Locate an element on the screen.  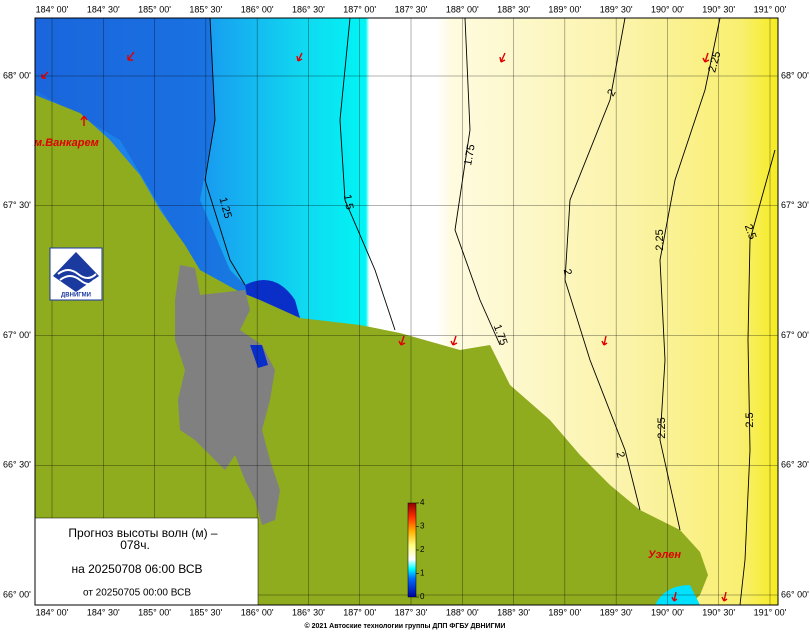
place-name: Уэлен is located at coordinates (664, 555).